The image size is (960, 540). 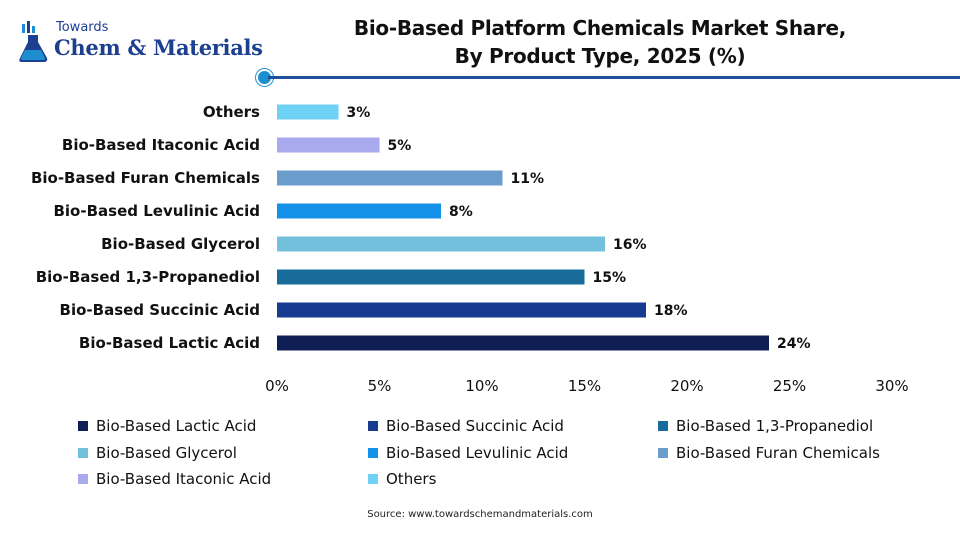 I want to click on bar-others, so click(x=308, y=112).